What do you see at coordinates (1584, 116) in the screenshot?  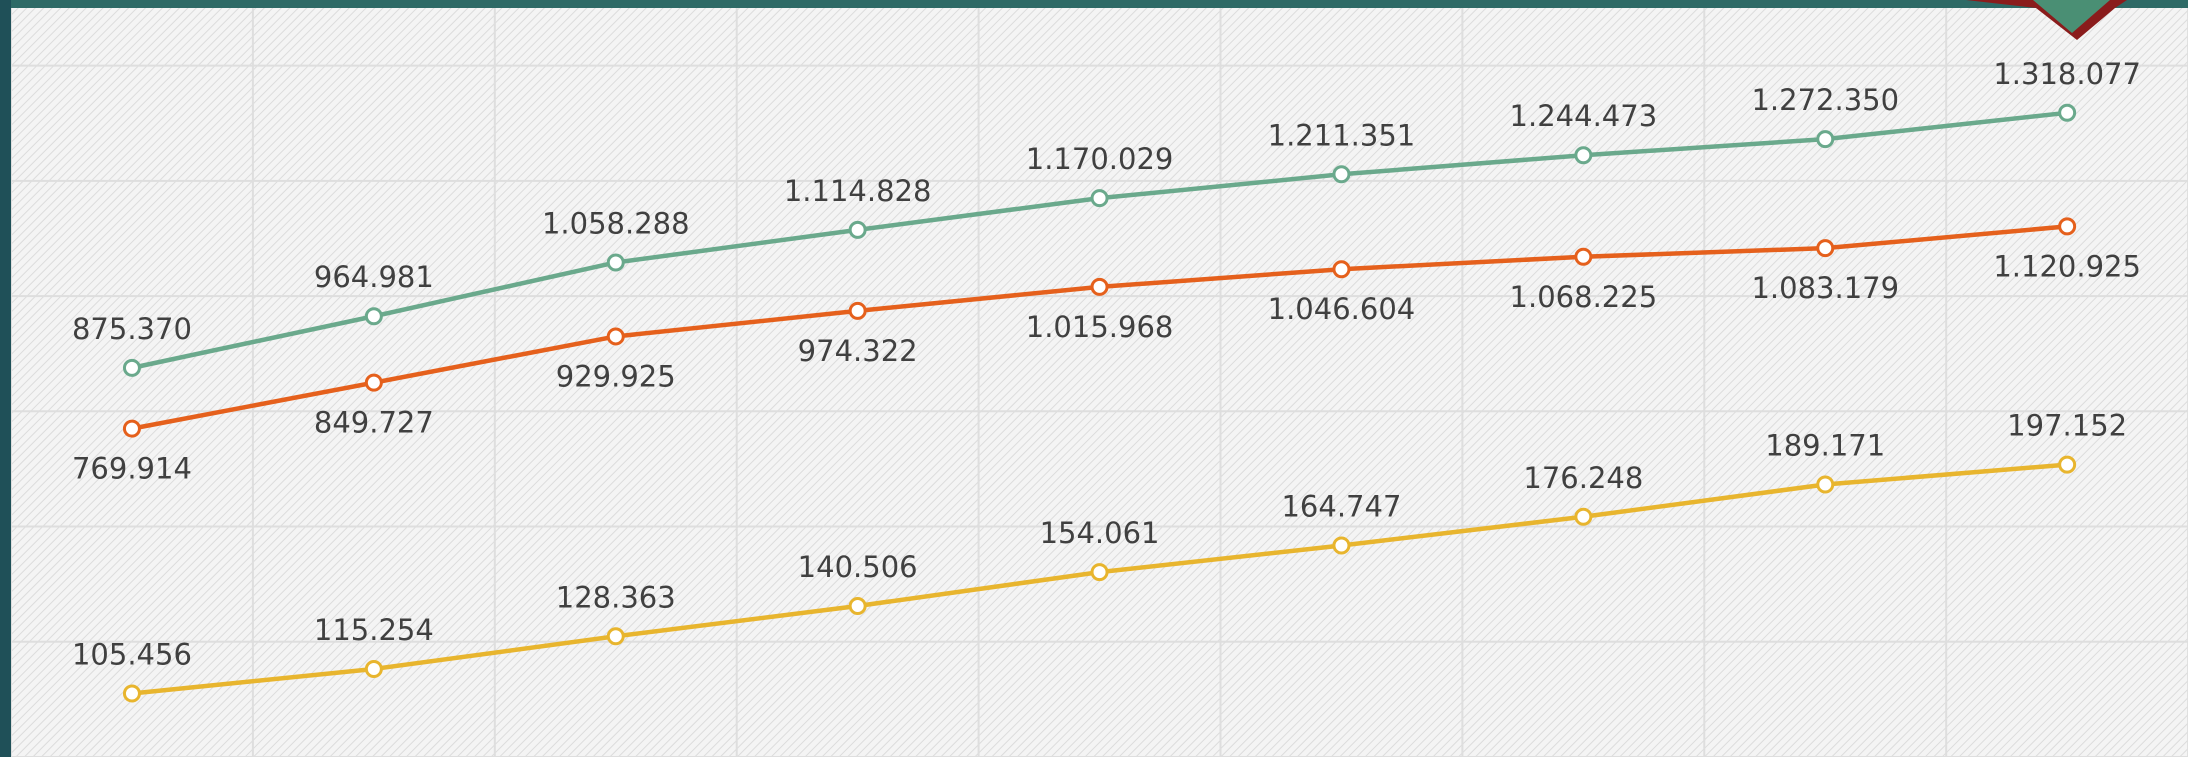 I see `data-label: 1.244.473` at bounding box center [1584, 116].